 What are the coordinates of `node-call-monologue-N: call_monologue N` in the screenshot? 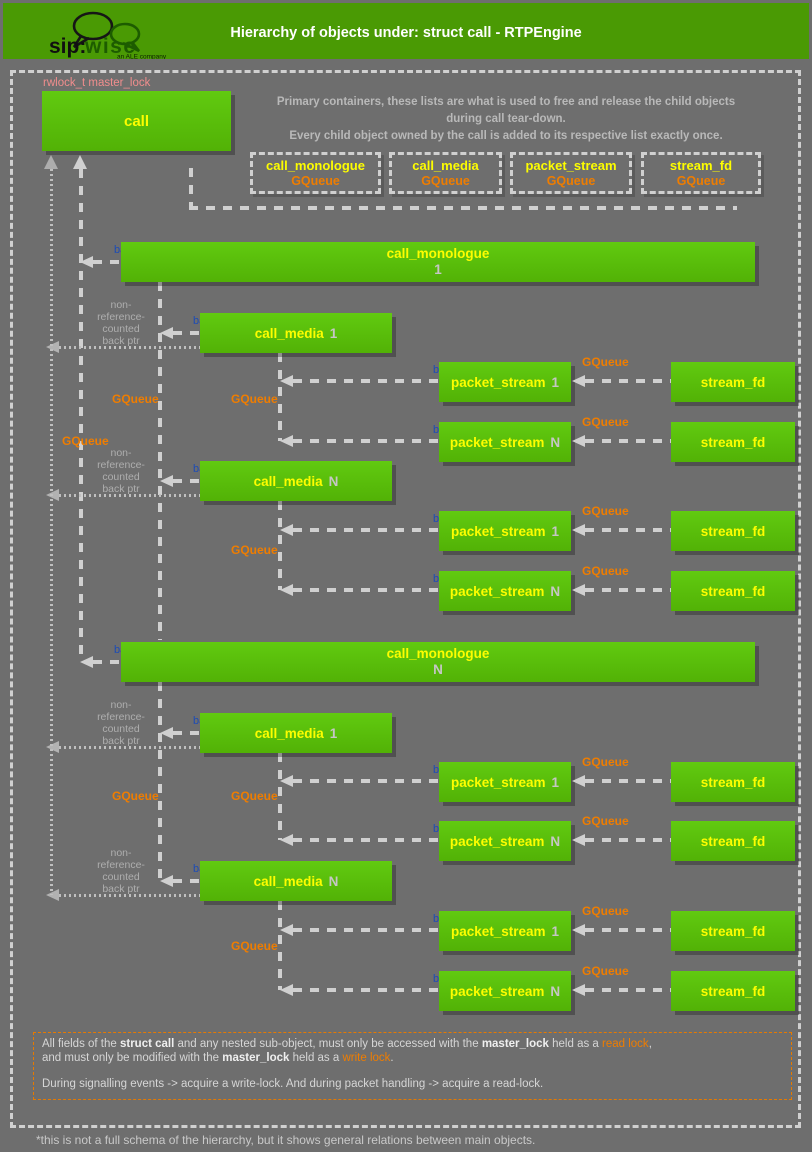 It's located at (438, 662).